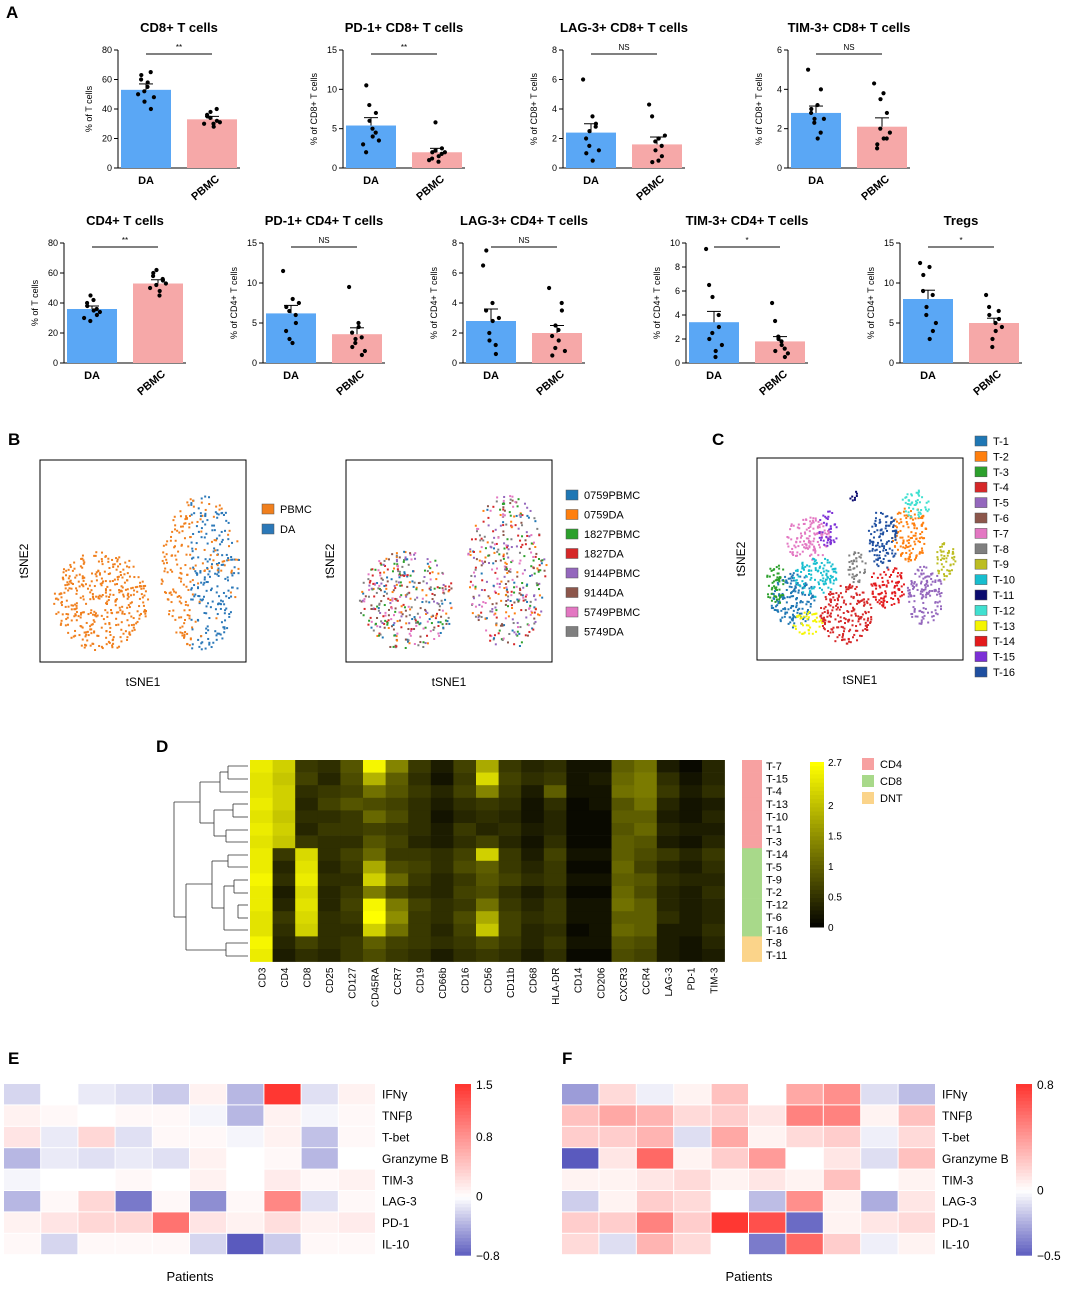  I want to click on panel-label-f: F, so click(567, 1058).